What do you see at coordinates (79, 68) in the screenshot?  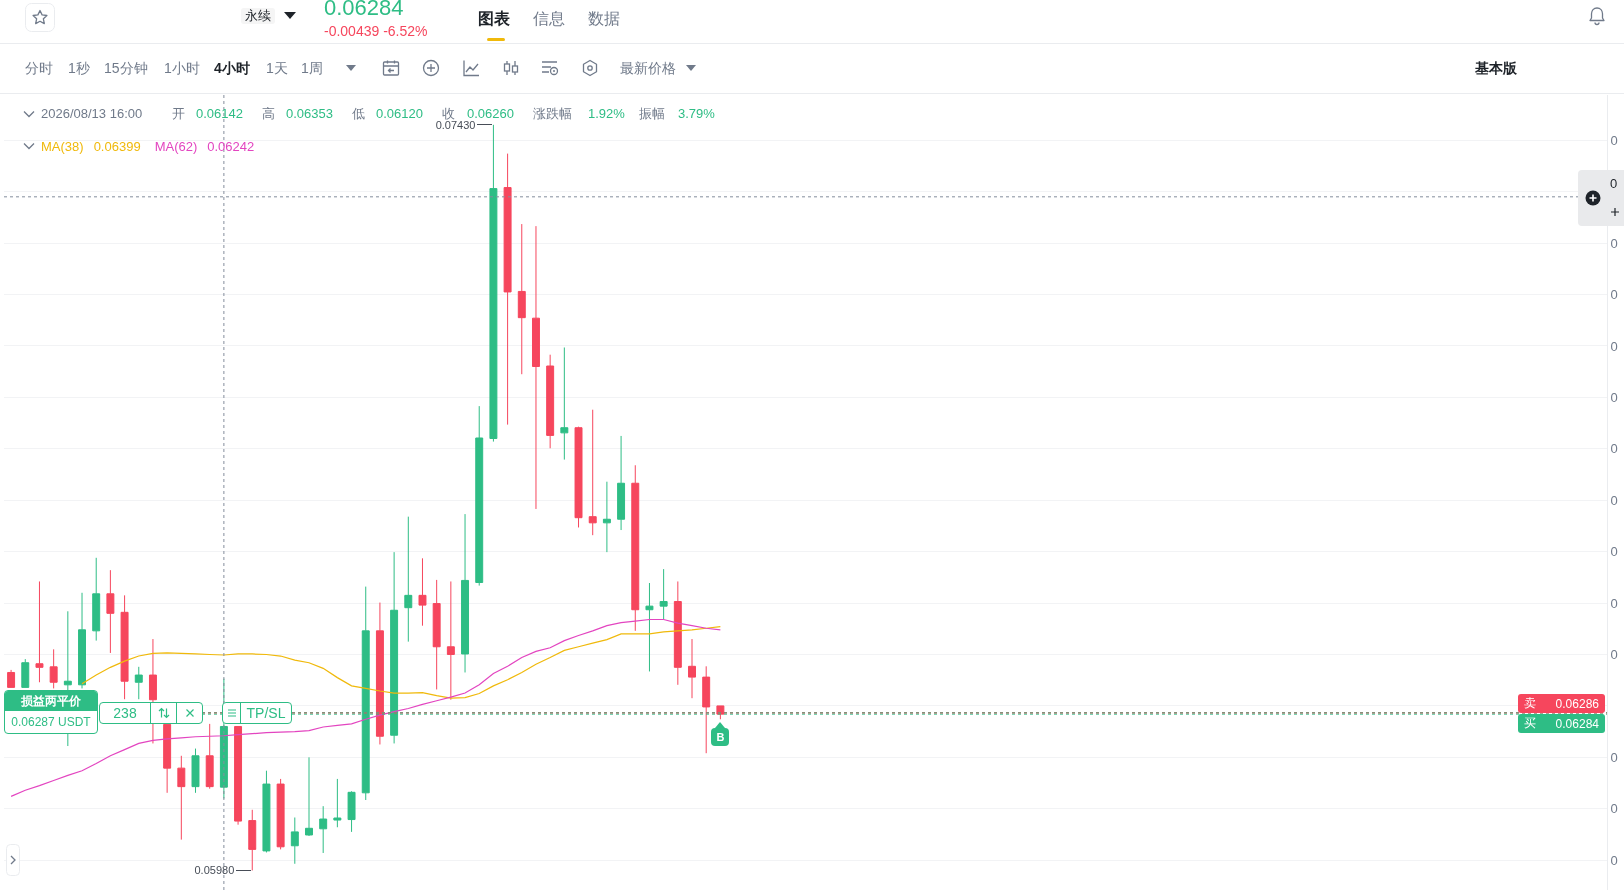 I see `text: 1秒` at bounding box center [79, 68].